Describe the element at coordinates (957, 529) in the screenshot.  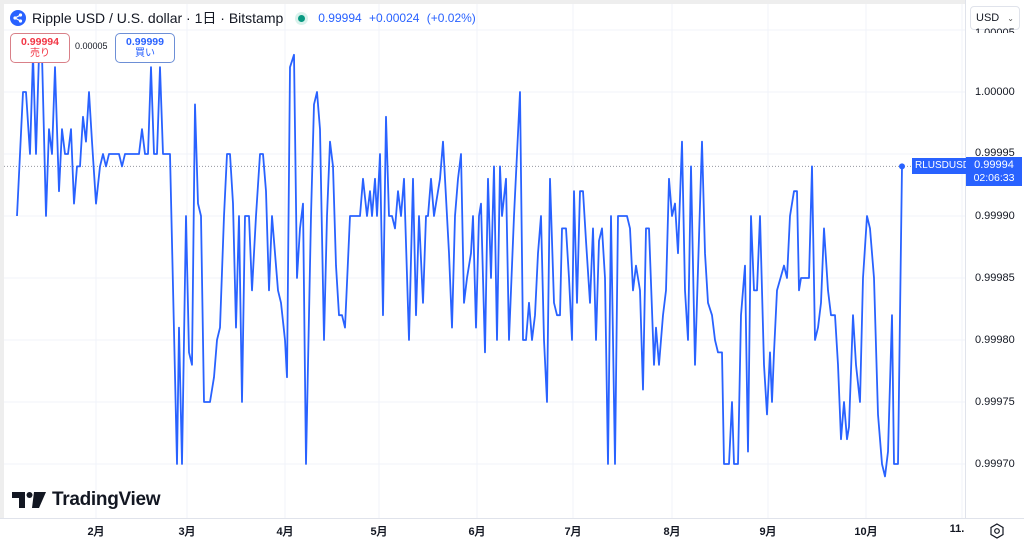
I see `time-label: 11.` at that location.